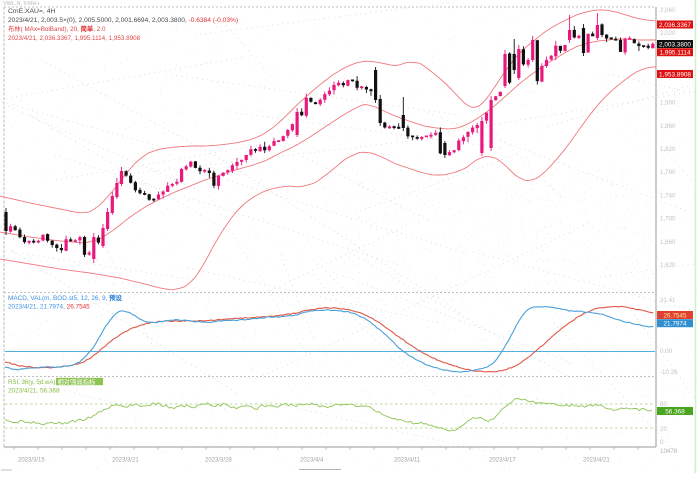 This screenshot has height=478, width=697. Describe the element at coordinates (666, 351) in the screenshot. I see `svg-text: 0.00` at that location.